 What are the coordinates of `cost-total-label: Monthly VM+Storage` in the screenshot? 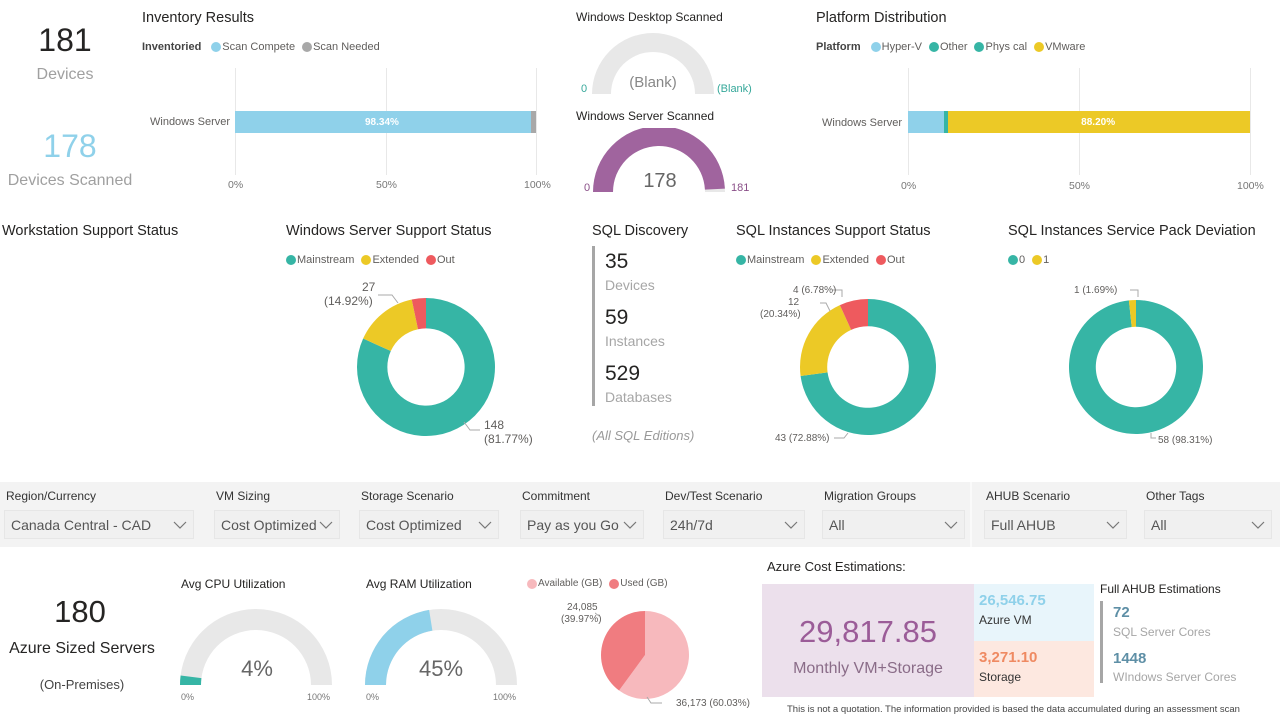 It's located at (868, 668).